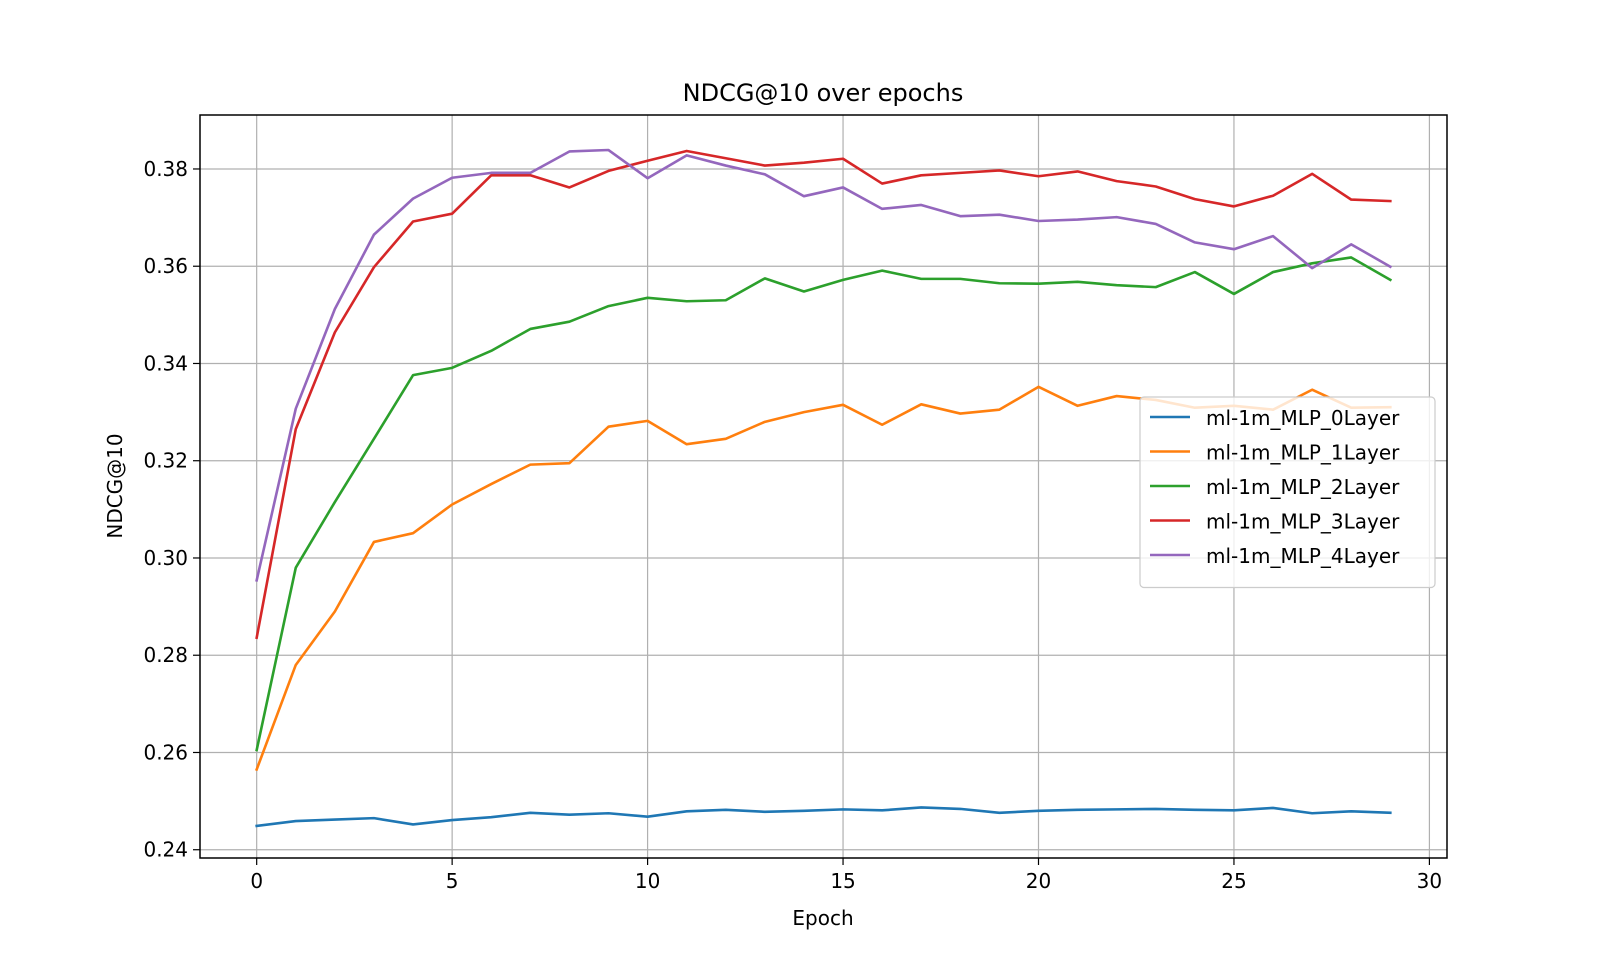 This screenshot has height=964, width=1600. Describe the element at coordinates (1303, 418) in the screenshot. I see `legend-label: ml-1m_MLP_0Layer` at that location.